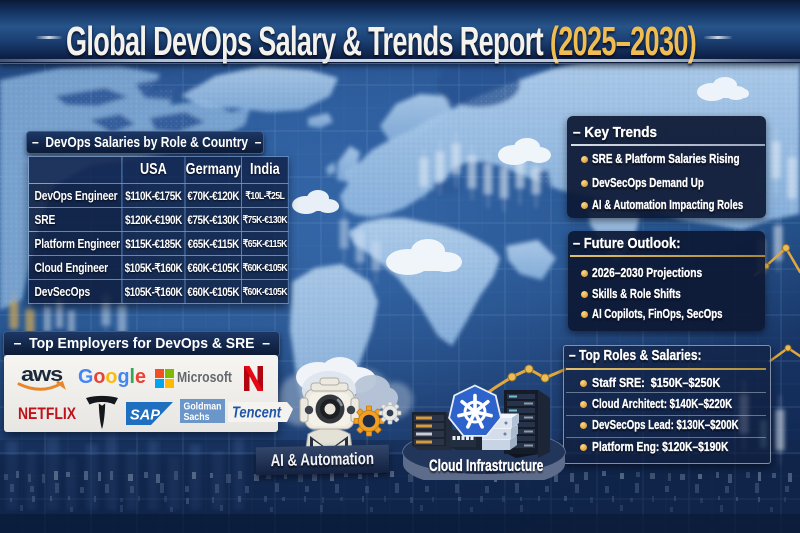  Describe the element at coordinates (257, 413) in the screenshot. I see `svg-text: Tencent` at that location.